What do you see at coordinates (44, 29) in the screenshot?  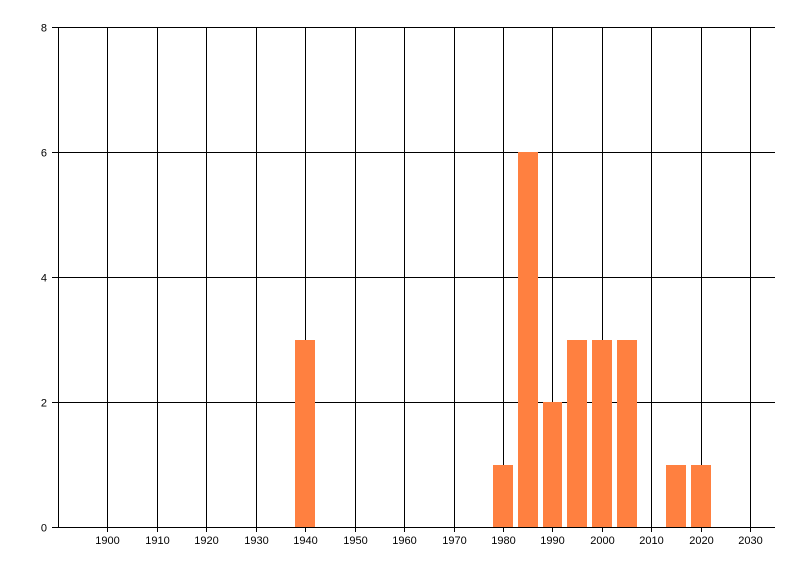 I see `y-tick-label: 8` at bounding box center [44, 29].